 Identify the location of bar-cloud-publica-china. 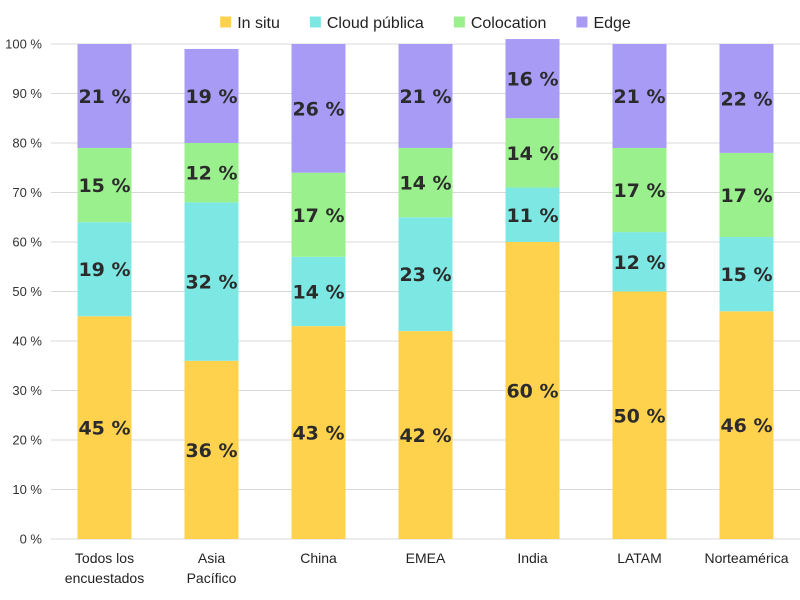
(318, 291).